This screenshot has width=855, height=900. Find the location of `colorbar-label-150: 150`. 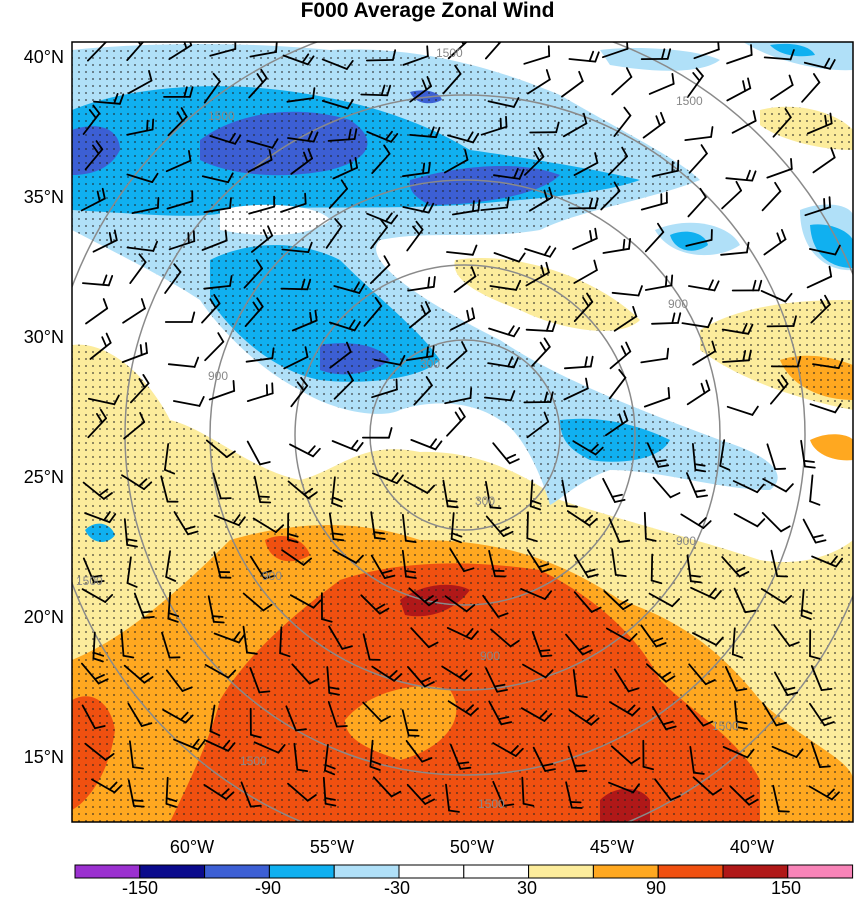

colorbar-label-150: 150 is located at coordinates (786, 888).